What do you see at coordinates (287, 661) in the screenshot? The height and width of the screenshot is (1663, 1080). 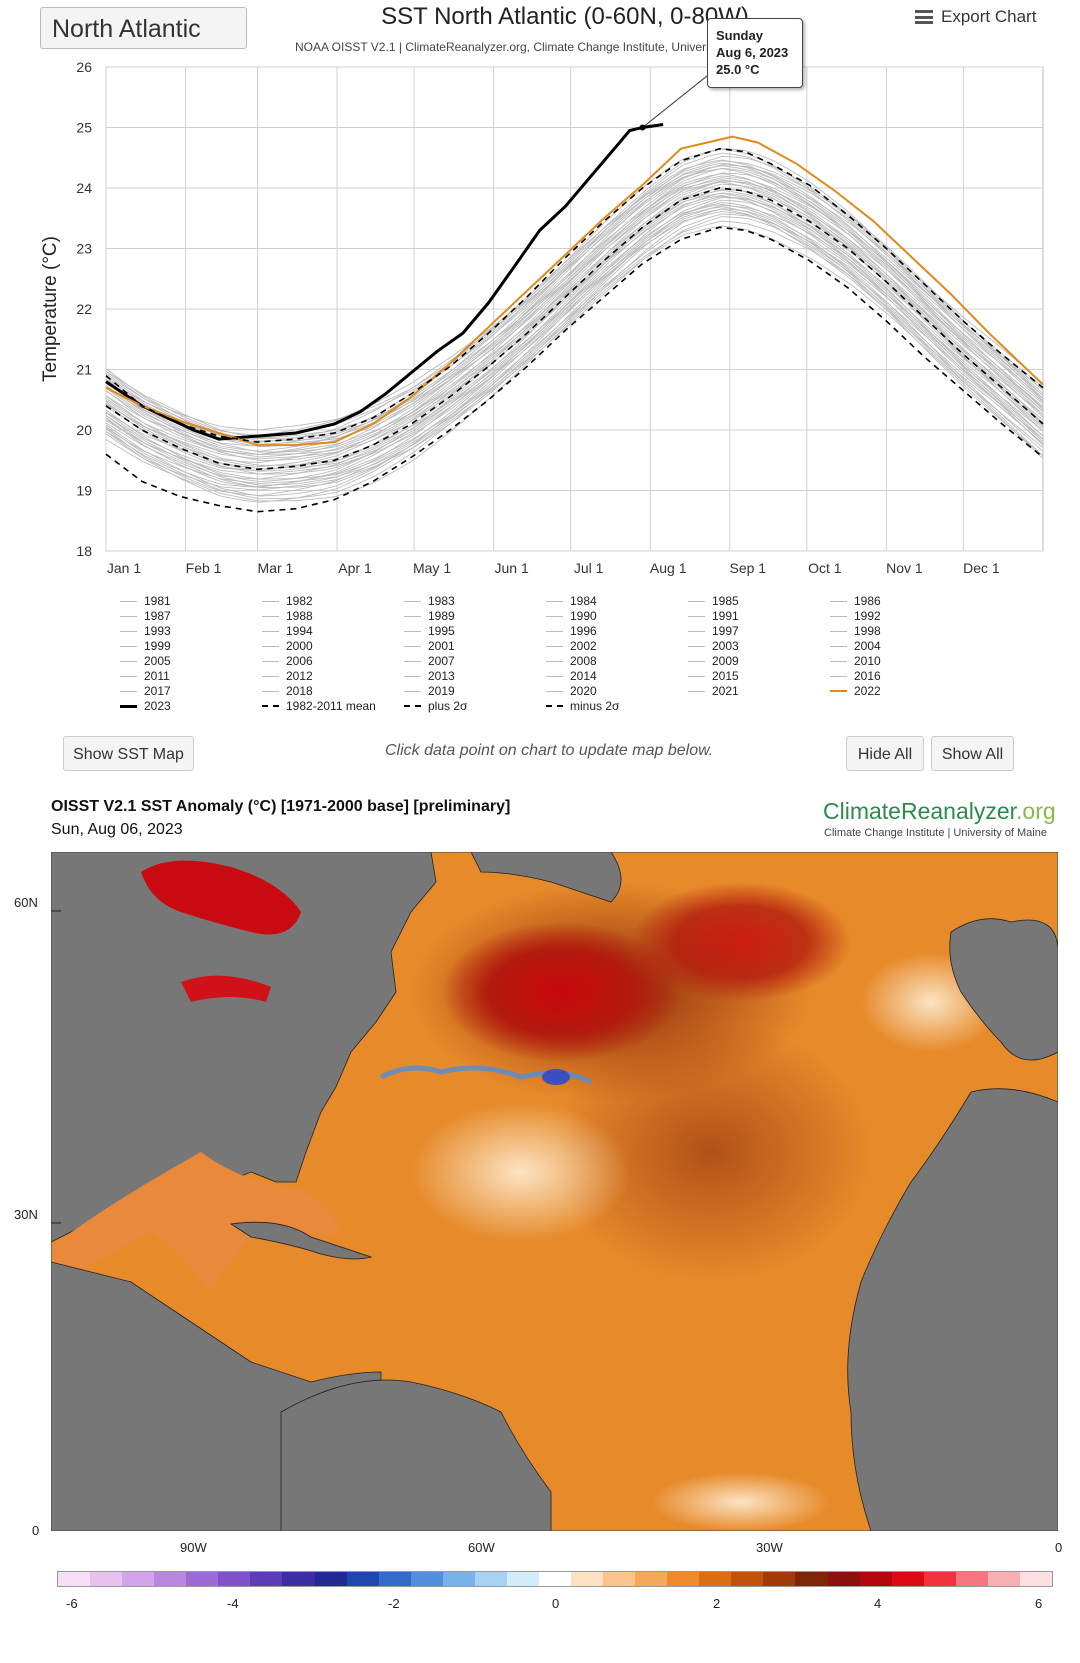 I see `legend-item: 2006` at bounding box center [287, 661].